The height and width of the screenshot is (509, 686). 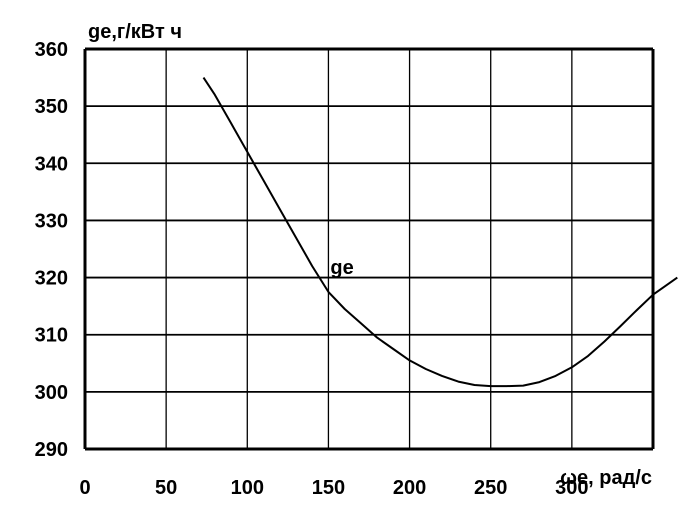 I want to click on y-axis-label: ge,г/кВт ч, so click(x=135, y=32).